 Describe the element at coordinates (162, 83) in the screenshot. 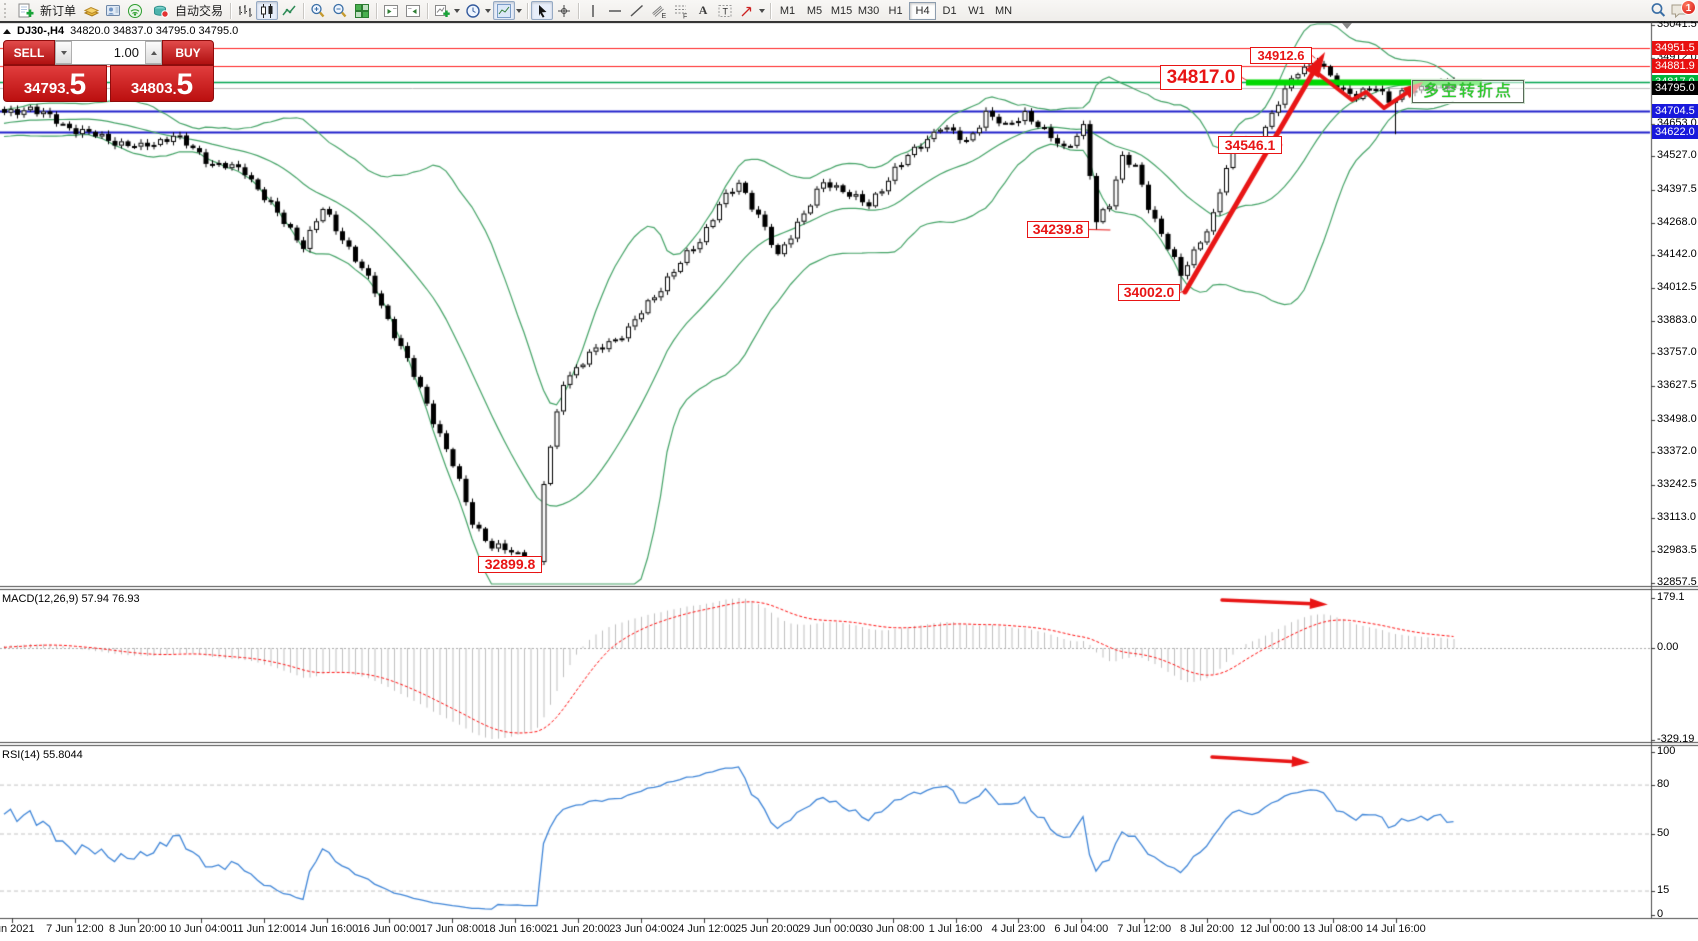

I see `buy-price-display: 34803. 5` at that location.